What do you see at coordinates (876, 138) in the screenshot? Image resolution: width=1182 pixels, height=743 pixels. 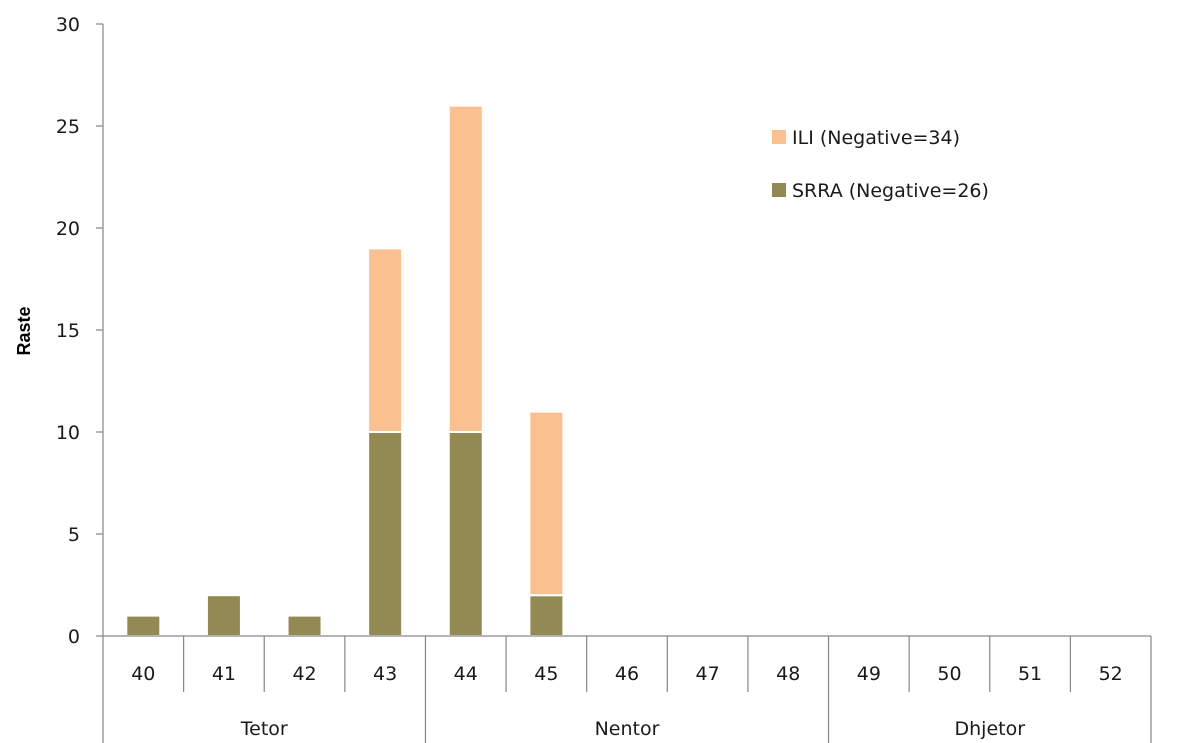 I see `legend-label: ILI (Negative=34)` at bounding box center [876, 138].